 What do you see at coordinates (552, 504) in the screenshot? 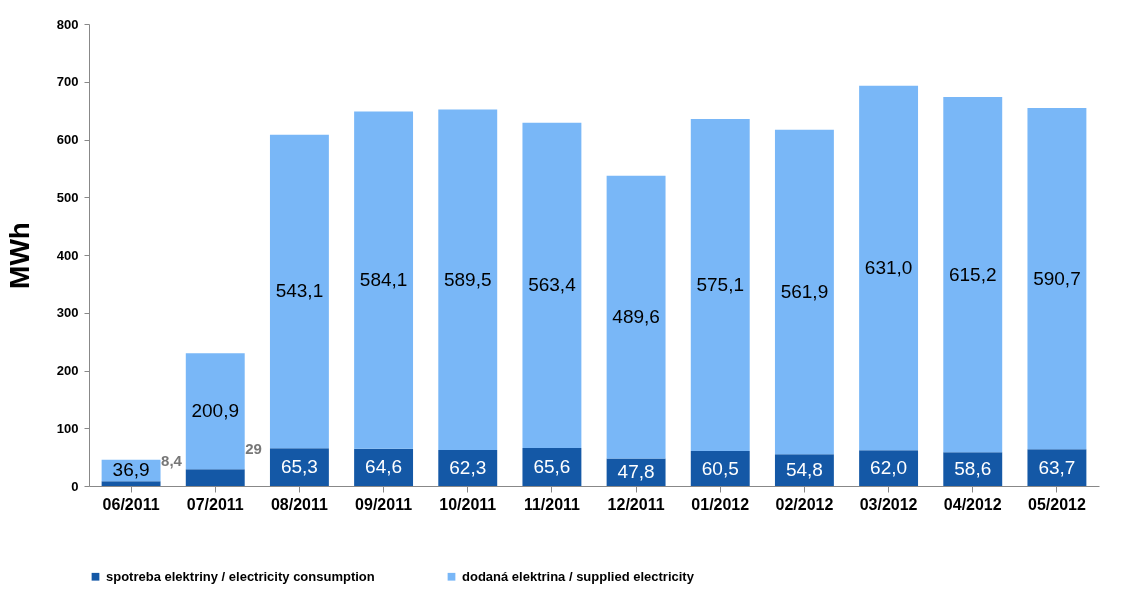
I see `x-tick-label: 11/2011` at bounding box center [552, 504].